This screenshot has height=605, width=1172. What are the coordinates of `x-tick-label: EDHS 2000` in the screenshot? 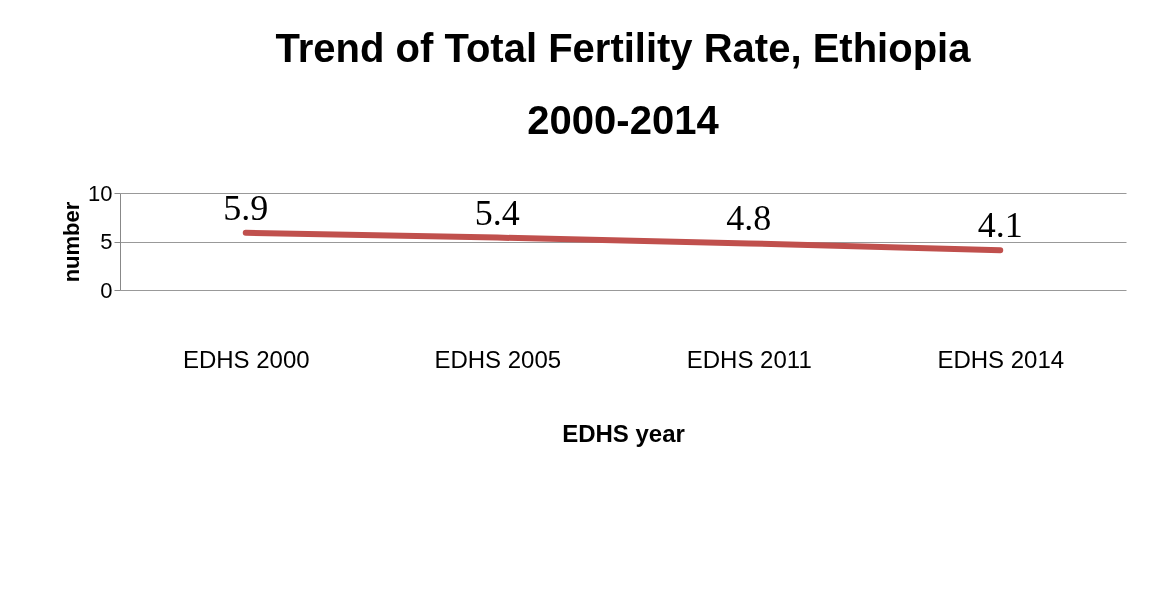 It's located at (246, 359).